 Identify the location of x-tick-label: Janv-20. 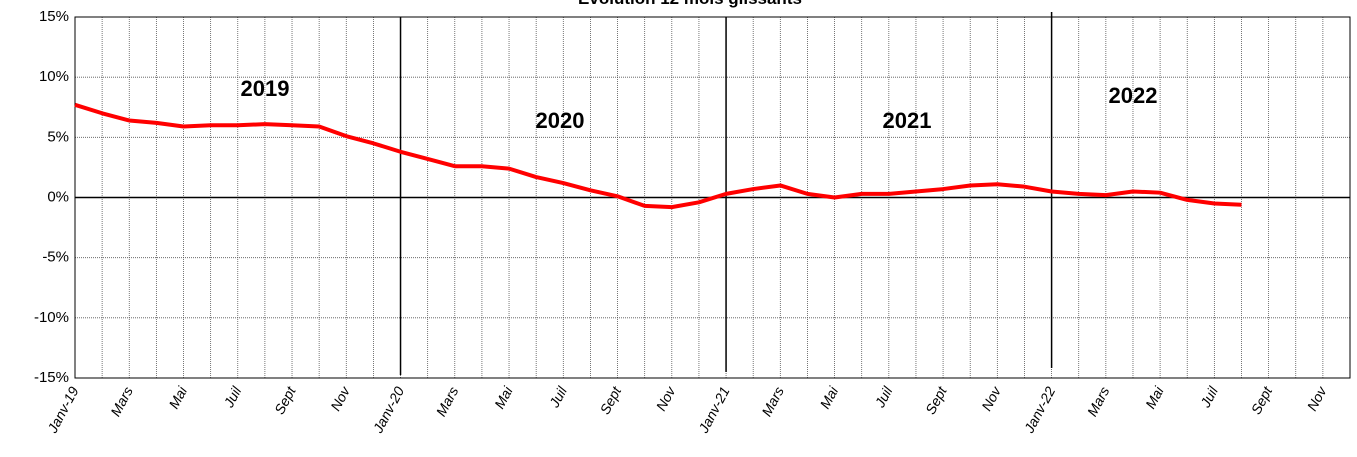
(388, 410).